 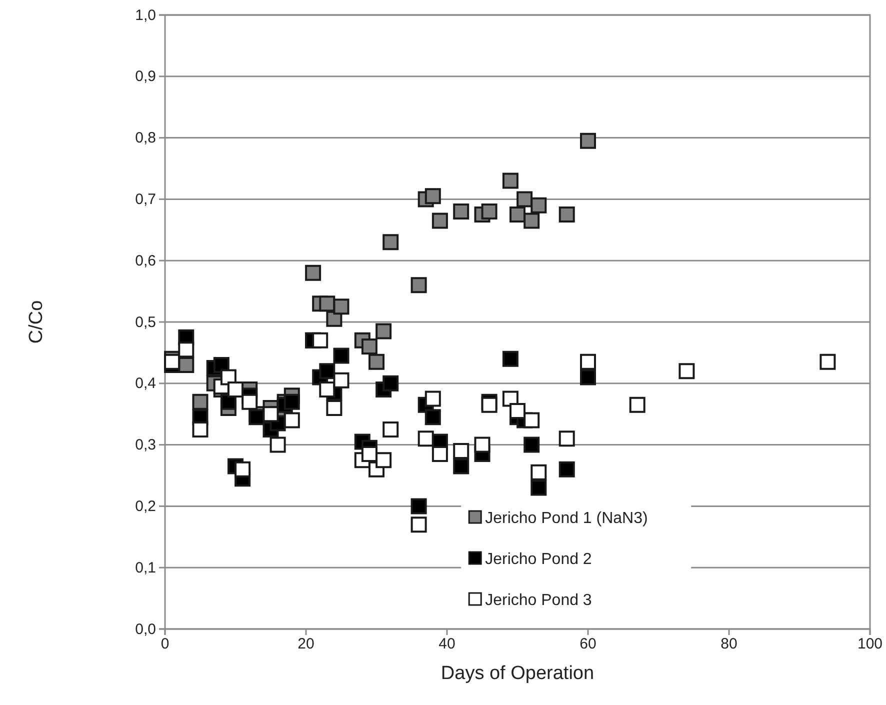 What do you see at coordinates (145, 383) in the screenshot?
I see `y-tick-label: 0,4` at bounding box center [145, 383].